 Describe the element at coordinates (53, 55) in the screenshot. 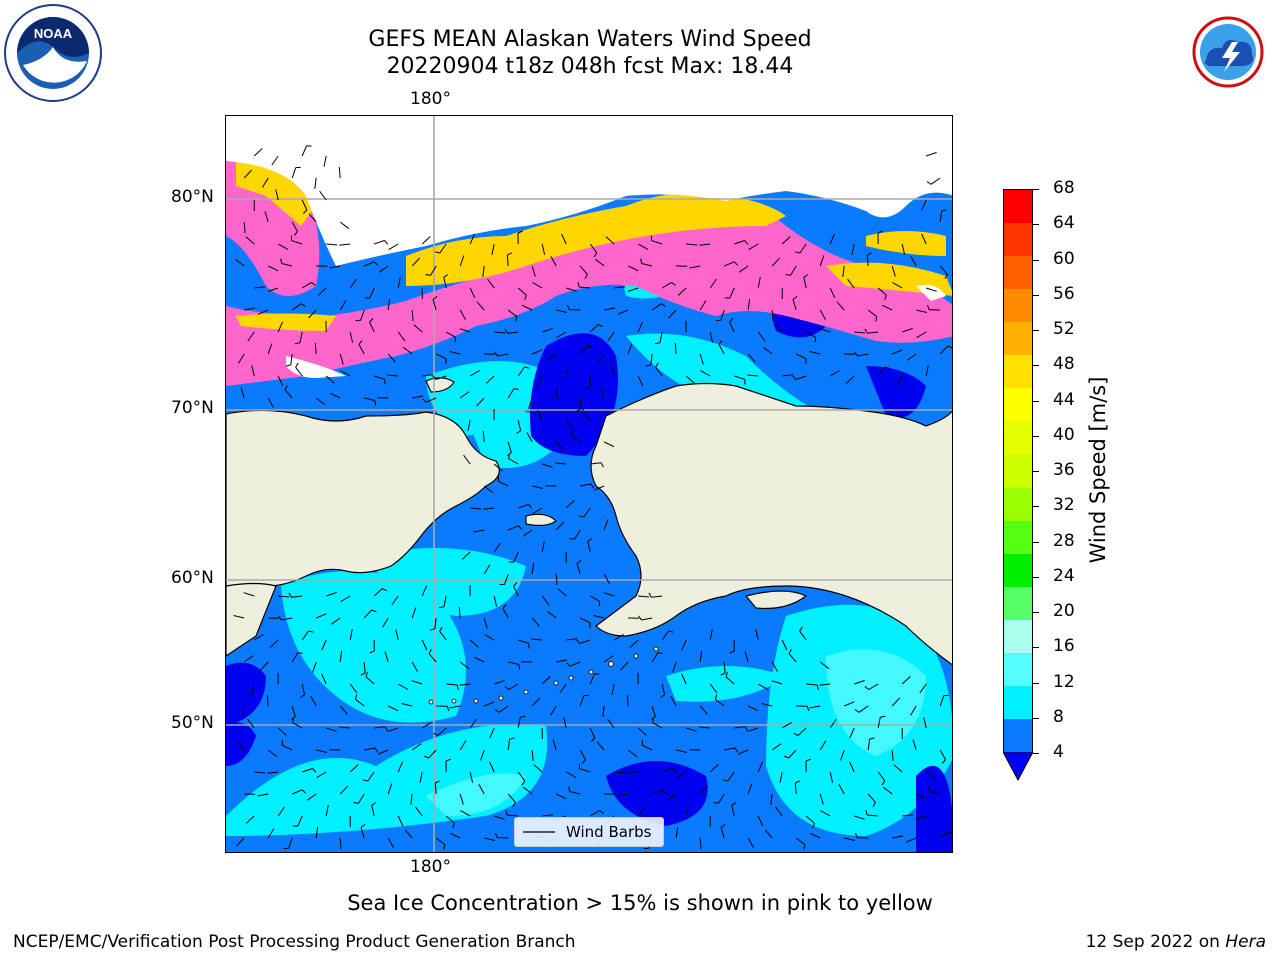

I see `noaa-logo-icon: NOAA` at that location.